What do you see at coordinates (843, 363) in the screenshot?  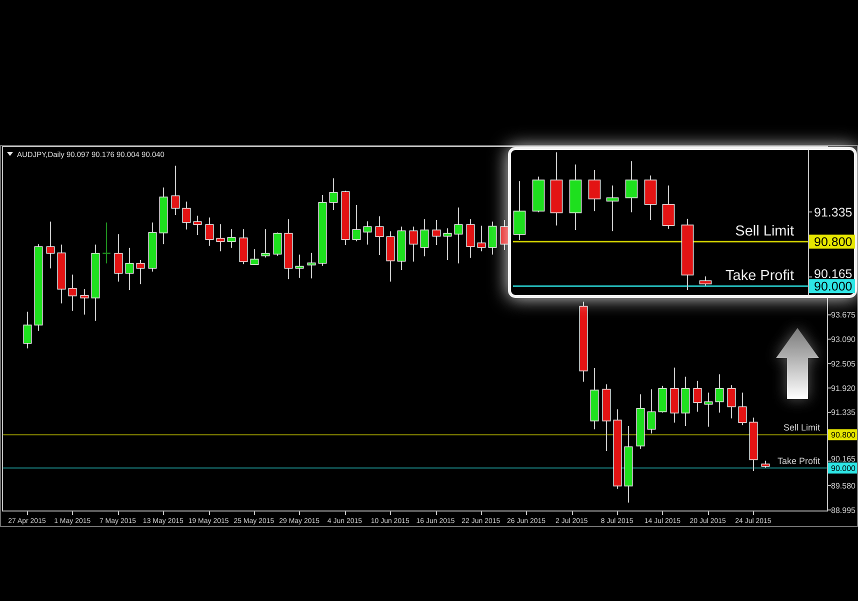 I see `y-tick-label: 92.505` at bounding box center [843, 363].